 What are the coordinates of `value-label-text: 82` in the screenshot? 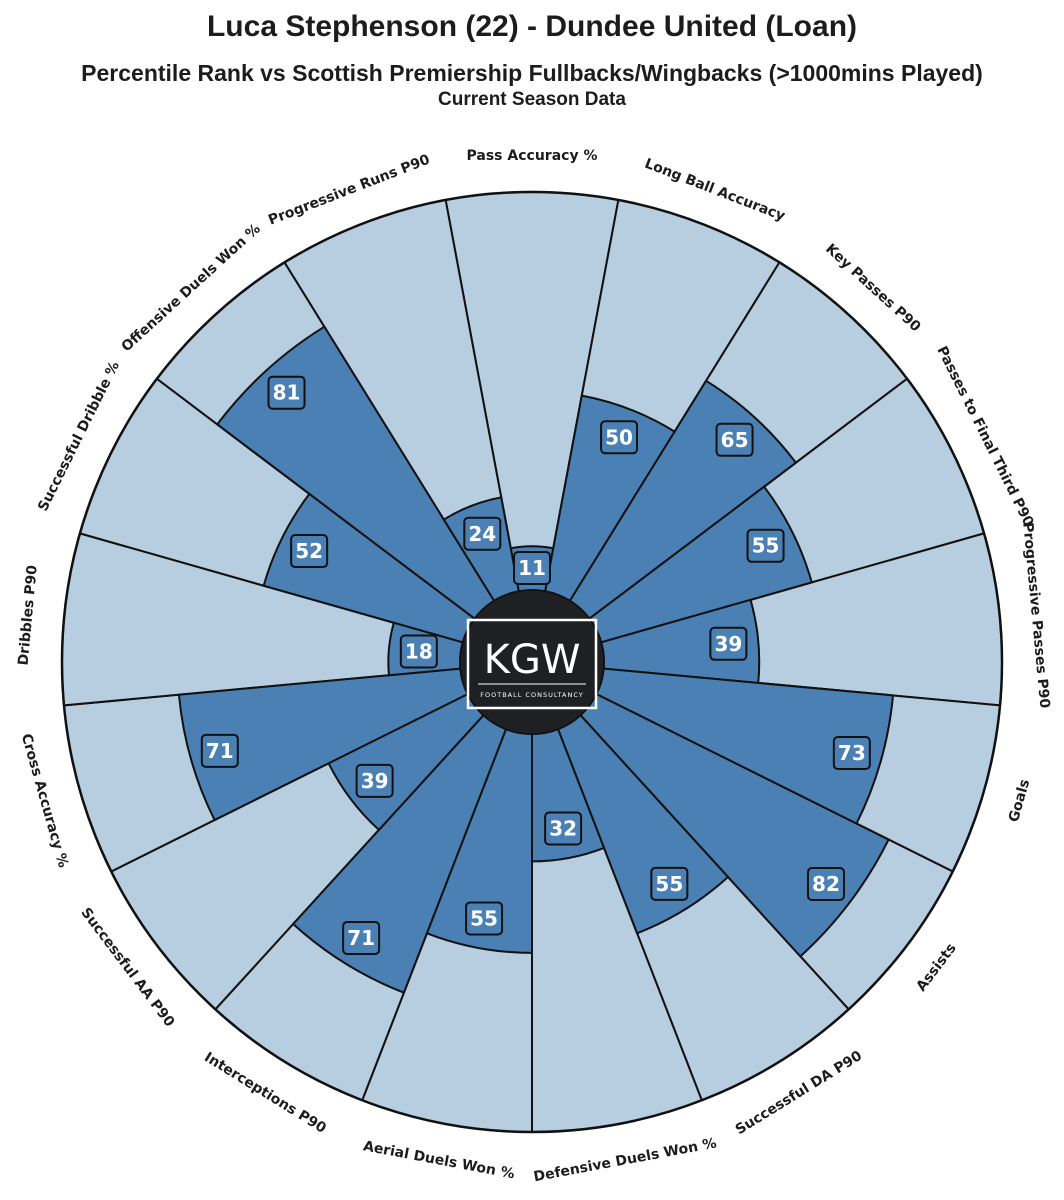 It's located at (826, 884).